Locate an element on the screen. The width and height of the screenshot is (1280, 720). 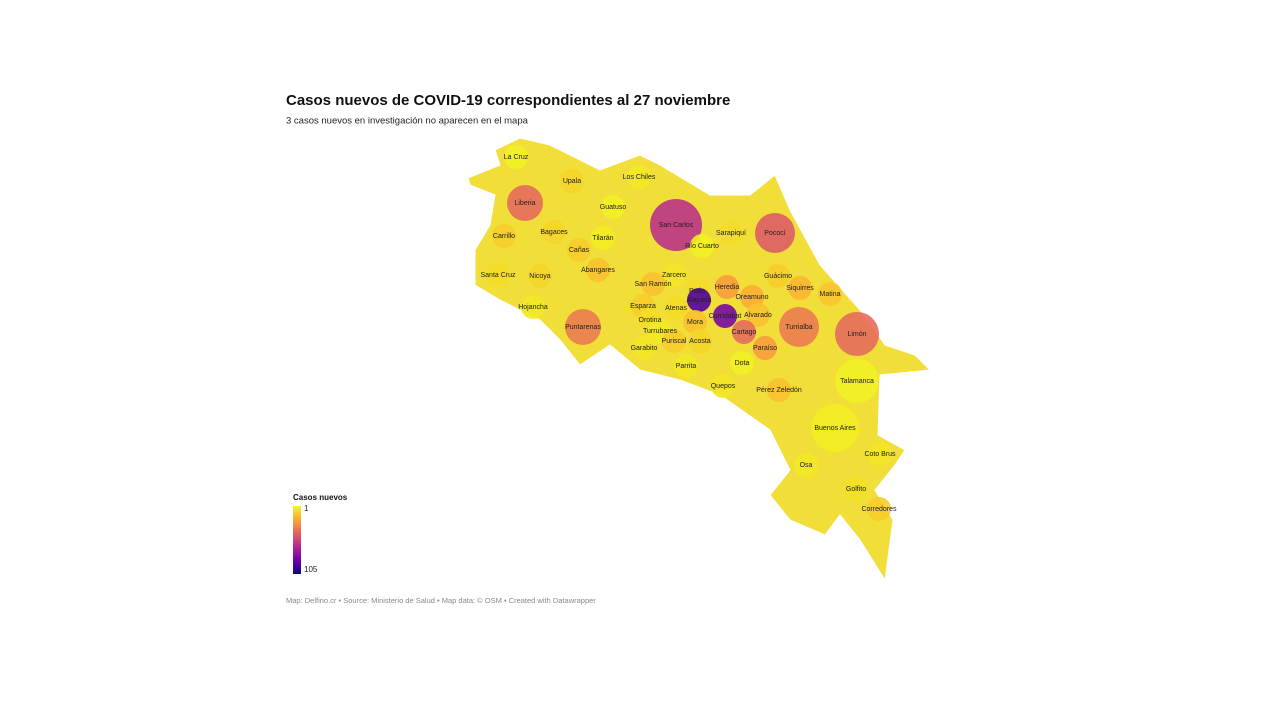
region-label: Pérez Zeledón is located at coordinates (779, 390).